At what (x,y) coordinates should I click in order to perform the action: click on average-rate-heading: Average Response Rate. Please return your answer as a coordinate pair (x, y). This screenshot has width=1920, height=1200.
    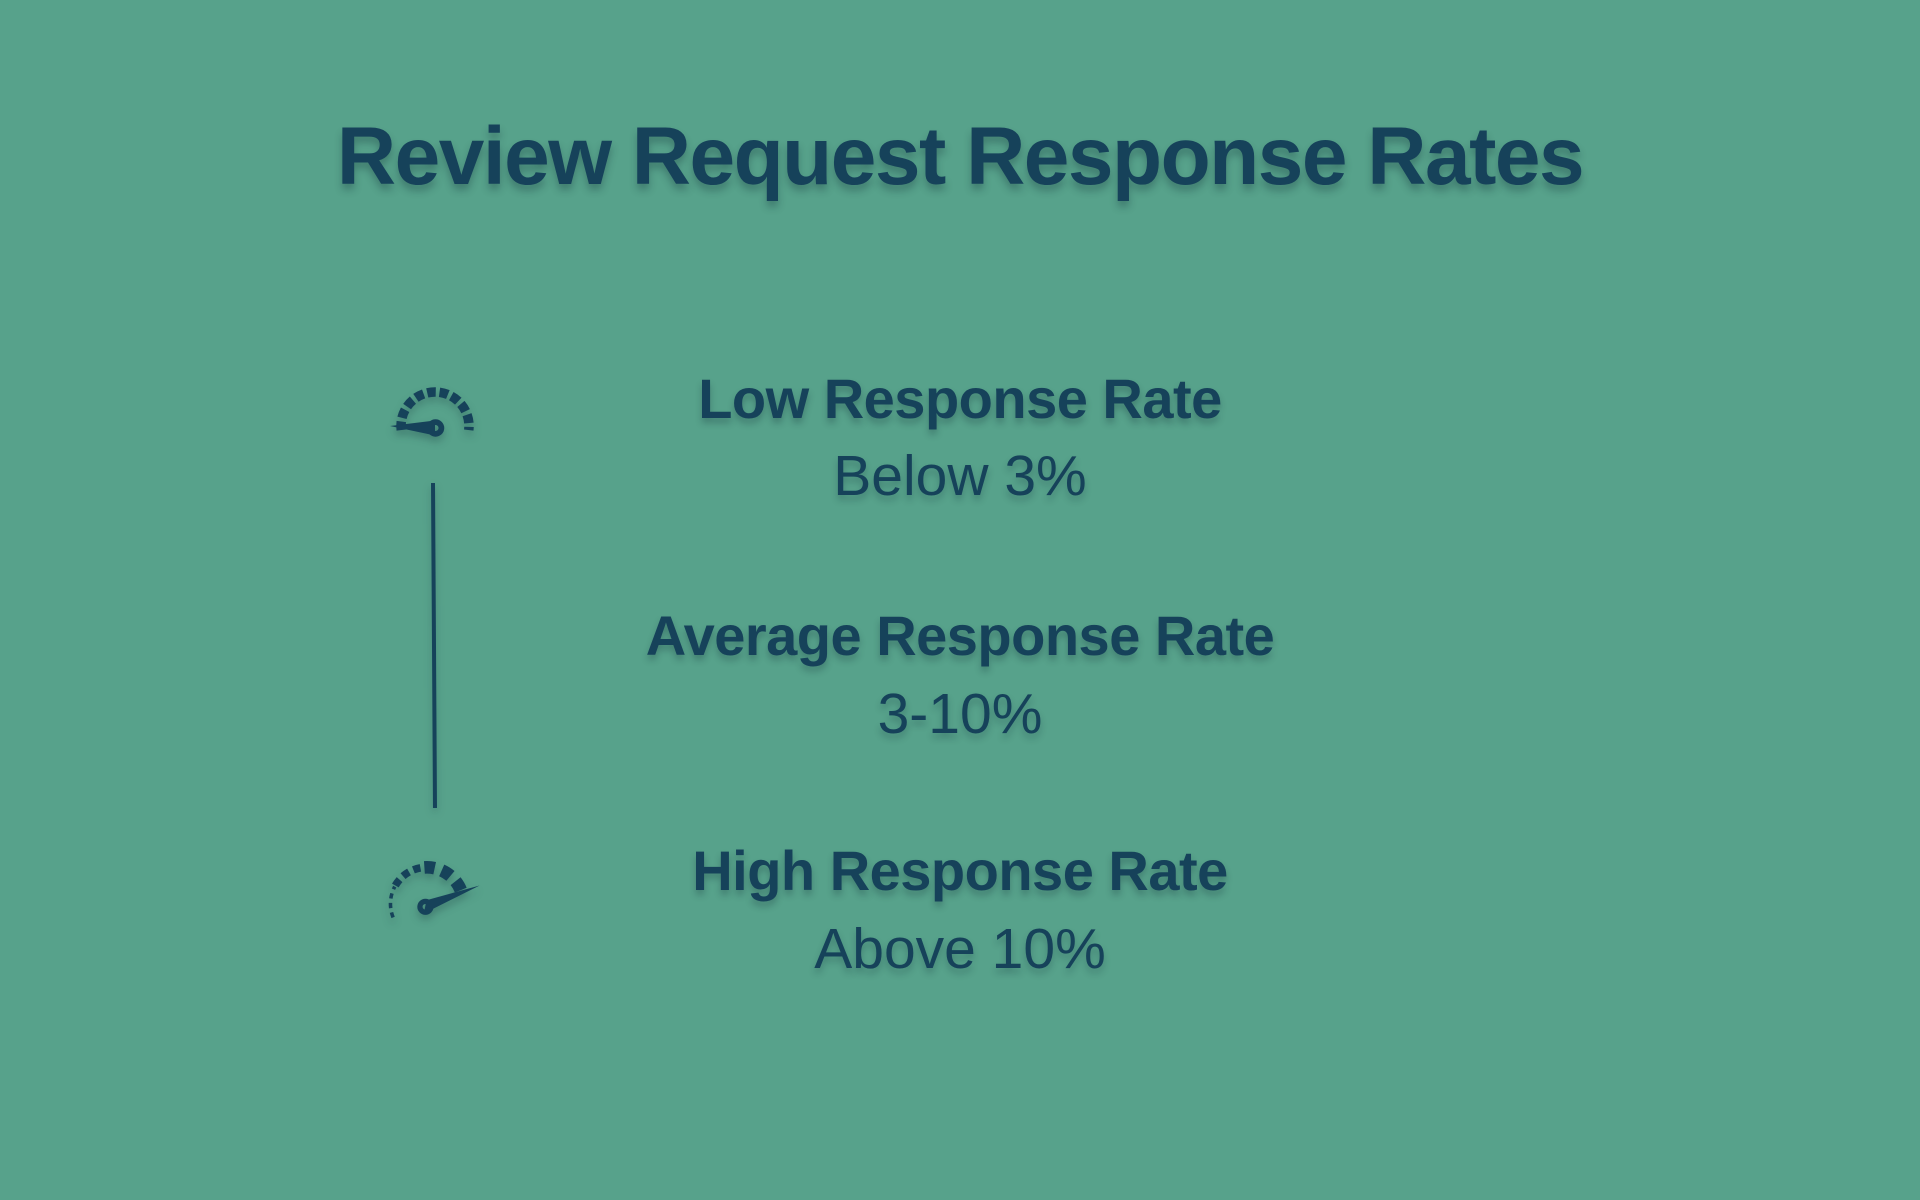
    Looking at the image, I should click on (960, 635).